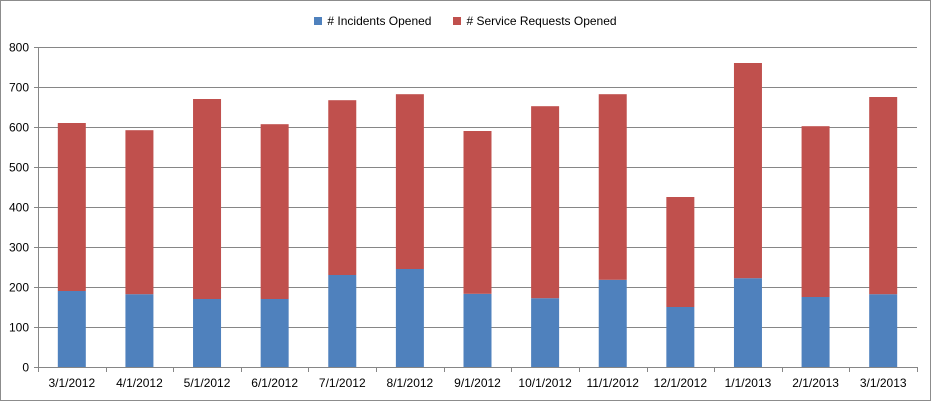 Image resolution: width=931 pixels, height=401 pixels. Describe the element at coordinates (25, 368) in the screenshot. I see `y-tick-label: 0` at that location.